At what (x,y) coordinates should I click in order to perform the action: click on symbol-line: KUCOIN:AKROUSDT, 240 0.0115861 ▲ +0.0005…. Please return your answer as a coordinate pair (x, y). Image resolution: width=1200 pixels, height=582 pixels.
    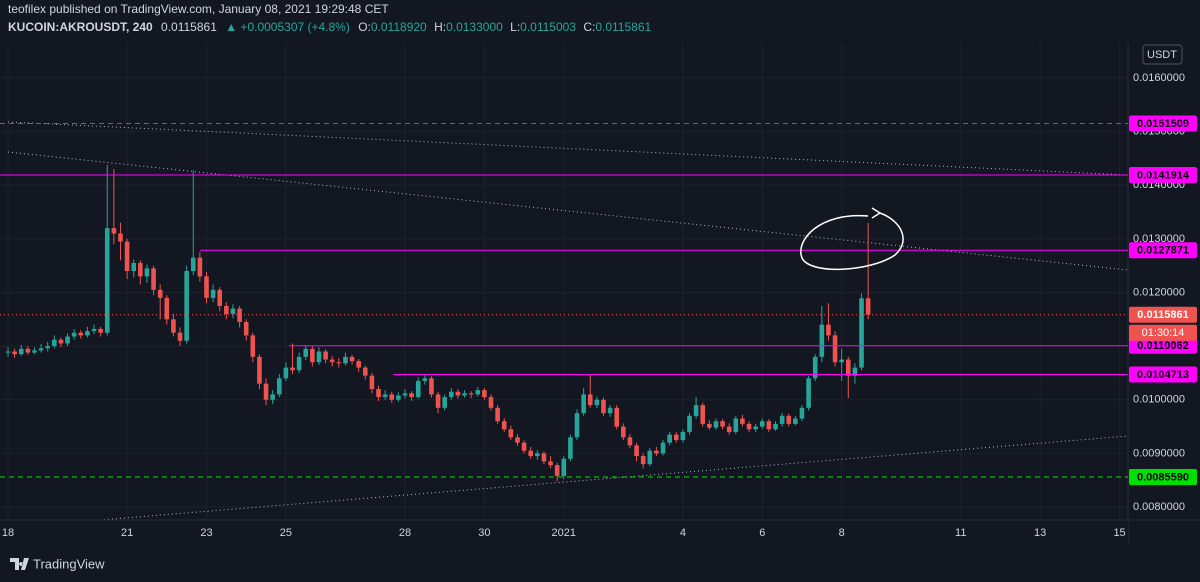
    Looking at the image, I should click on (330, 27).